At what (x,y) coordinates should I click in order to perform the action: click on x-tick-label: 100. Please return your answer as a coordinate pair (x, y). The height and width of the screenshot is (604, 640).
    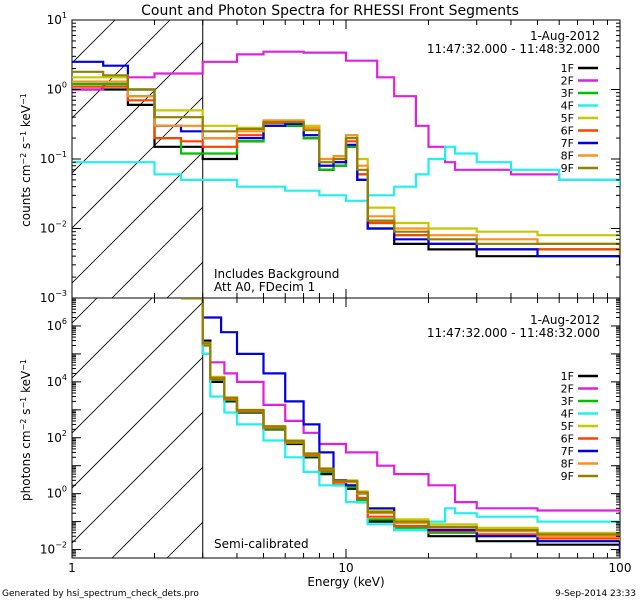
    Looking at the image, I should click on (620, 568).